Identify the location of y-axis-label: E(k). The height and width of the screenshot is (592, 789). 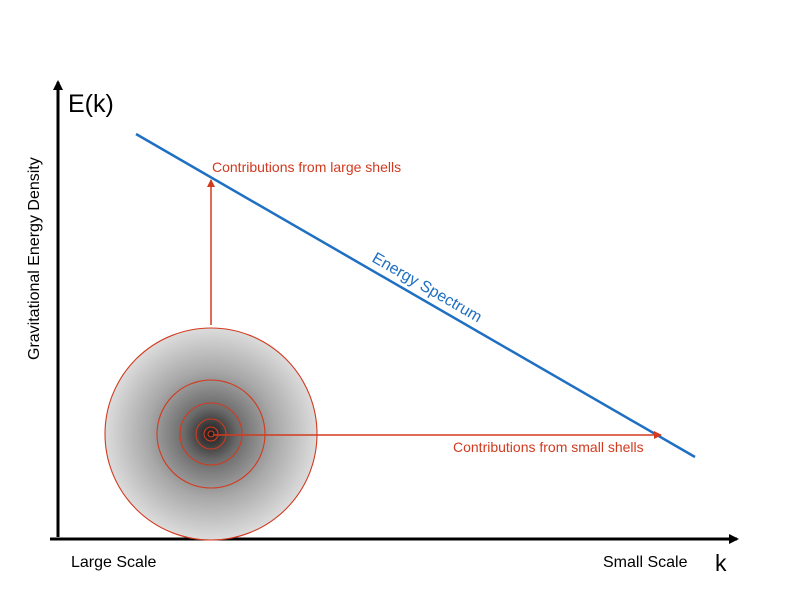
(91, 104).